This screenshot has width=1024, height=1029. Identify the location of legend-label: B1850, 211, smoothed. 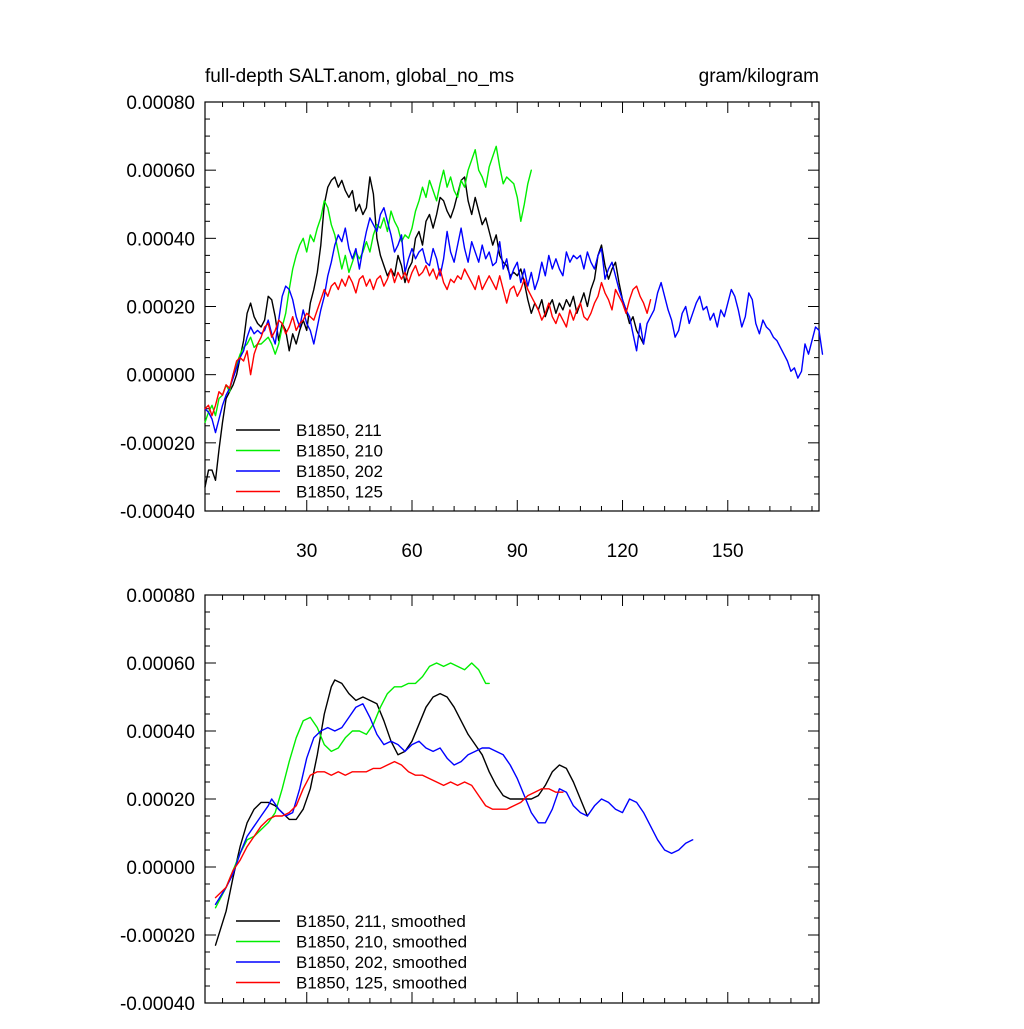
(381, 921).